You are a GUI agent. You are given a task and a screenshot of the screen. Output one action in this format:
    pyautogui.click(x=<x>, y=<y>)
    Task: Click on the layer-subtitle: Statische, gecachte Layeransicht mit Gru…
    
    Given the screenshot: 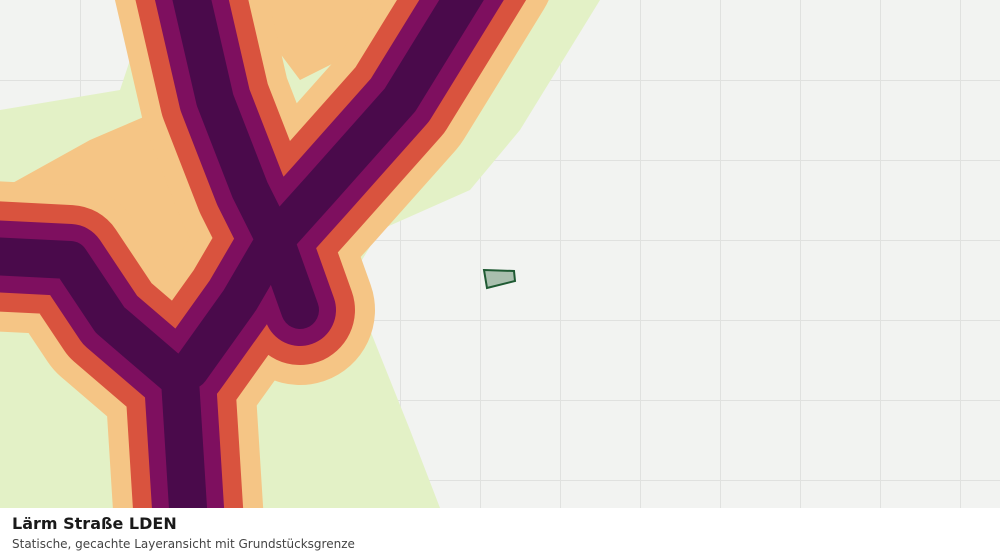 What is the action you would take?
    pyautogui.click(x=183, y=544)
    